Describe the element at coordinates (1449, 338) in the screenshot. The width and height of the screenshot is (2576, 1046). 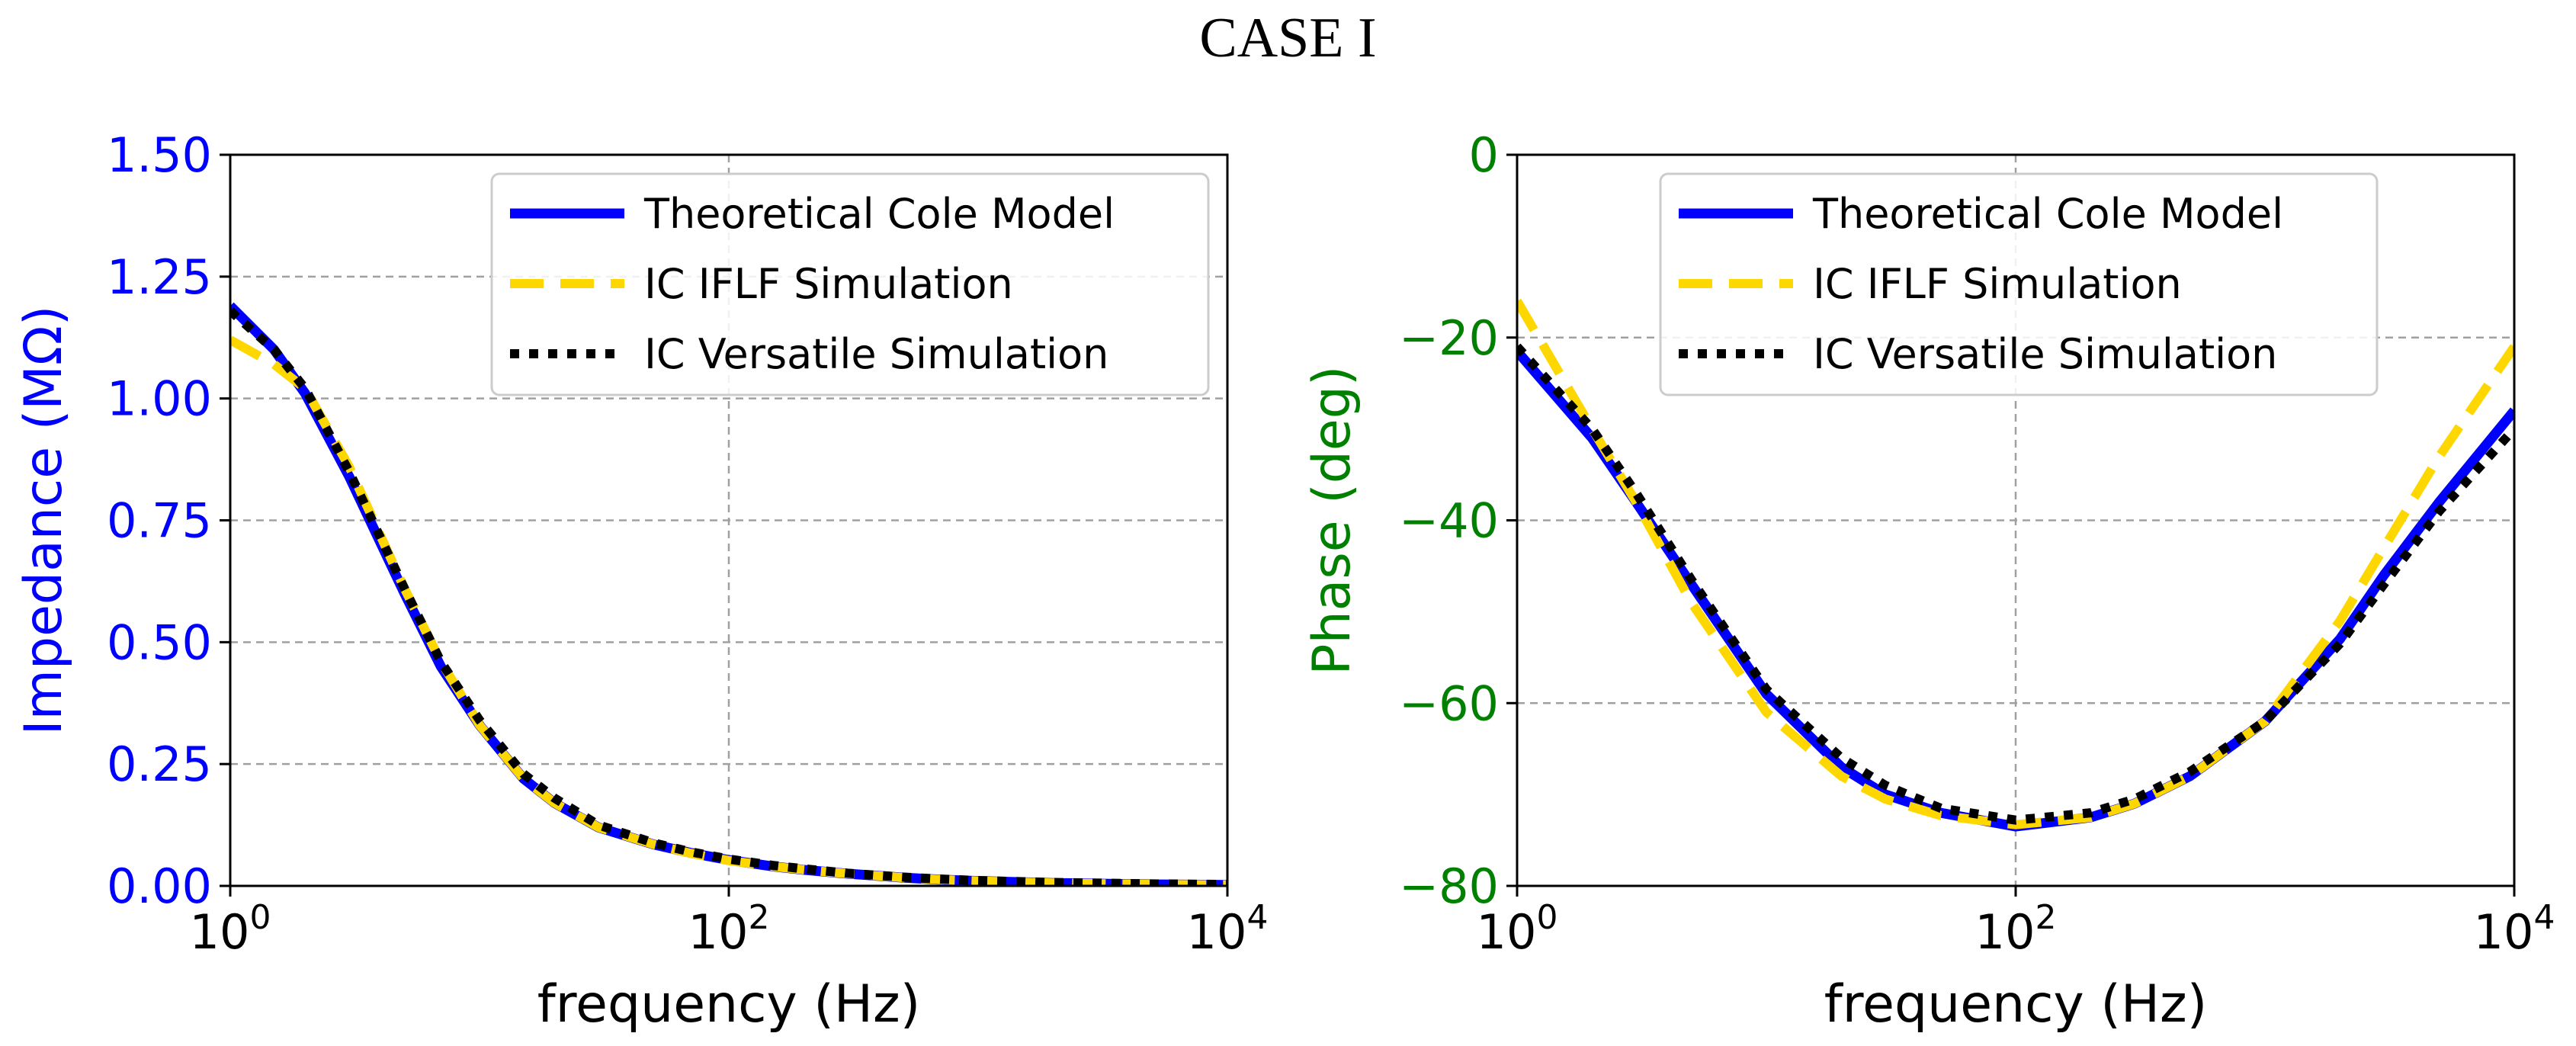
I see `y-tick-label: −20` at that location.